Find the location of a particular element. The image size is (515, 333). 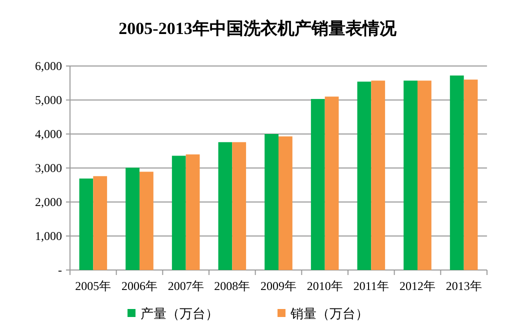

y-tick-label: 3,000 is located at coordinates (48, 168).